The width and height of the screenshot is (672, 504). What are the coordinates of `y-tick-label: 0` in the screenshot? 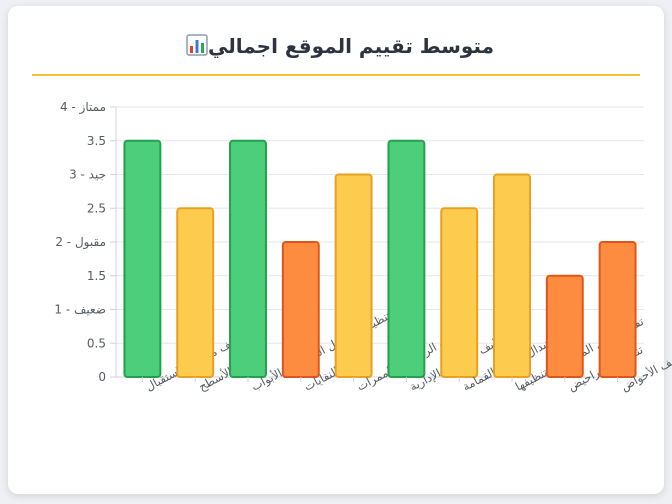 It's located at (102, 377).